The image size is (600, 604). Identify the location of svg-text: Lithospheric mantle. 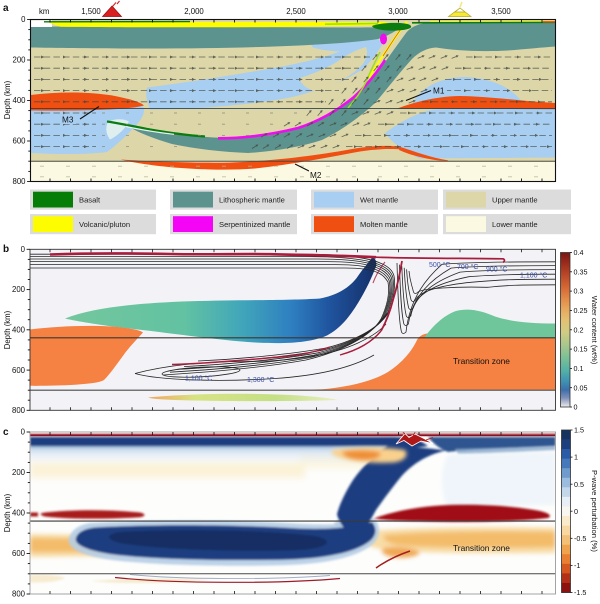
(252, 199).